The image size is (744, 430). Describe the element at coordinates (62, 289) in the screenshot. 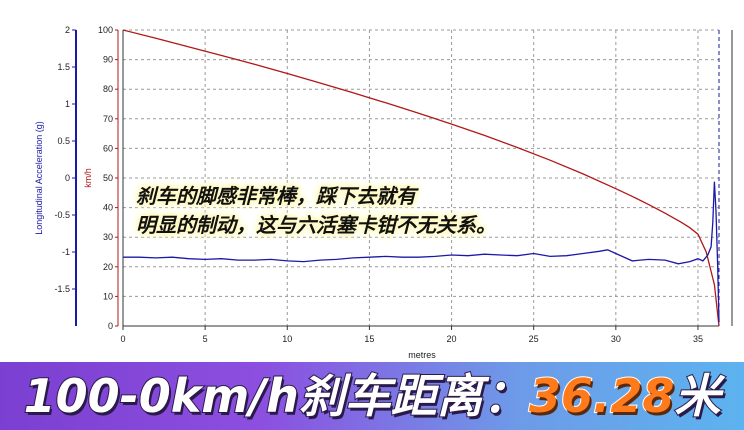

I see `g-tick-label: -1.5` at that location.